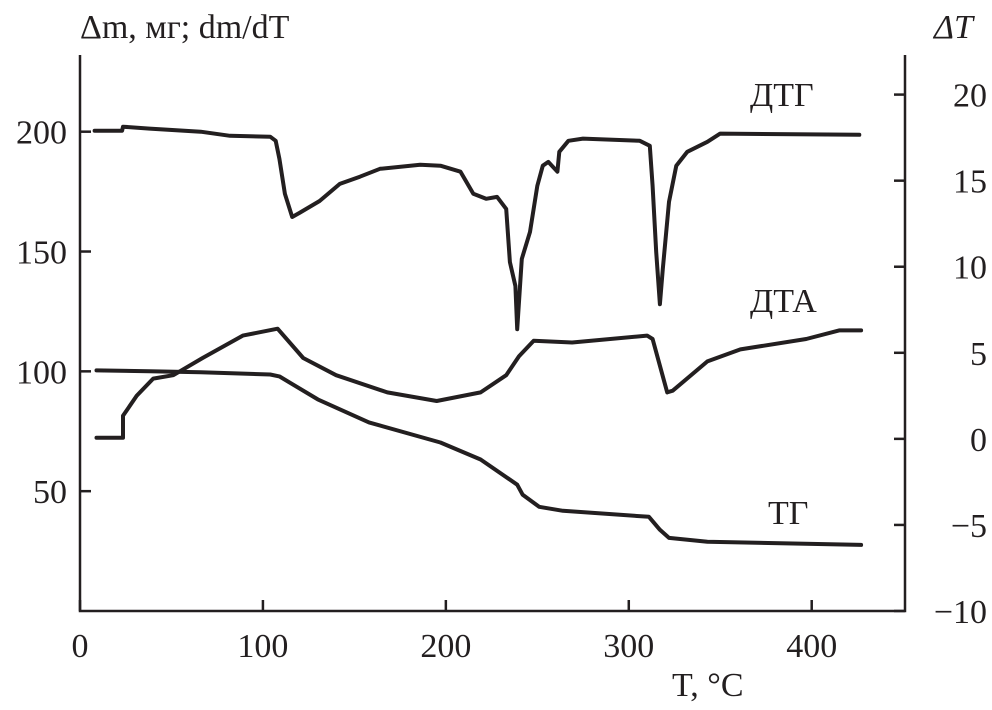  Describe the element at coordinates (41, 253) in the screenshot. I see `y-left-tick-label: 150` at that location.